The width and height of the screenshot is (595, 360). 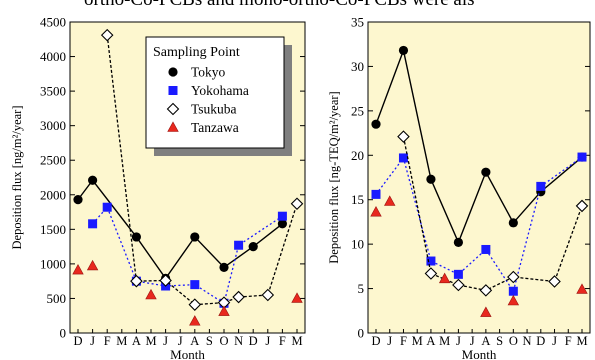 I want to click on y-axis-label: Deposition flux [ng/m²/year], so click(x=17, y=178).